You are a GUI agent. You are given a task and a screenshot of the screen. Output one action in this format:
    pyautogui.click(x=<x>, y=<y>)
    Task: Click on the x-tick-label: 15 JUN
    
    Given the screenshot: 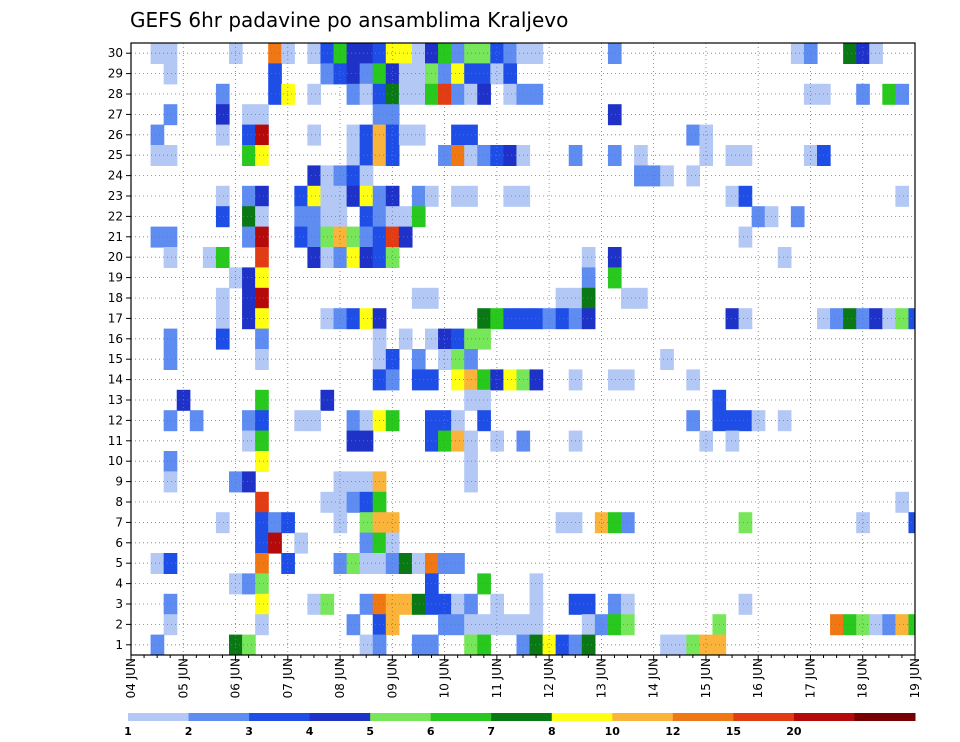 What is the action you would take?
    pyautogui.click(x=706, y=678)
    